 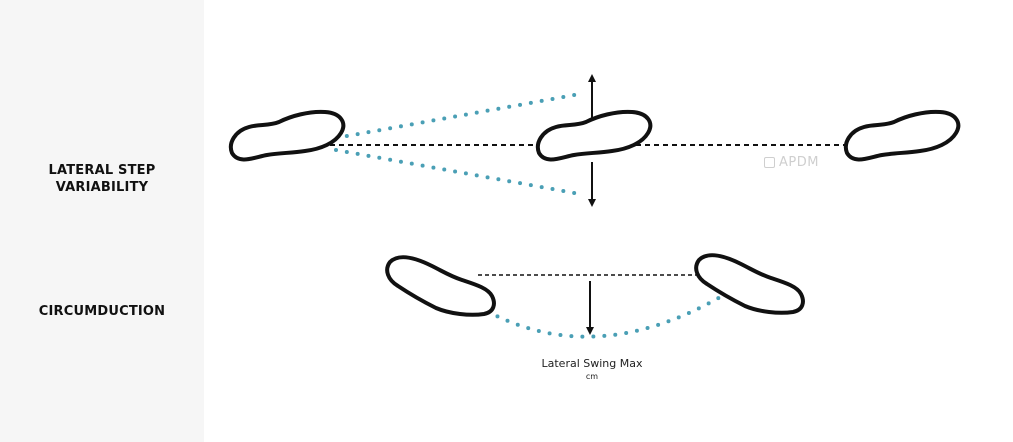 What do you see at coordinates (102, 187) in the screenshot?
I see `label-lateral-step-line2: VARIABILITY` at bounding box center [102, 187].